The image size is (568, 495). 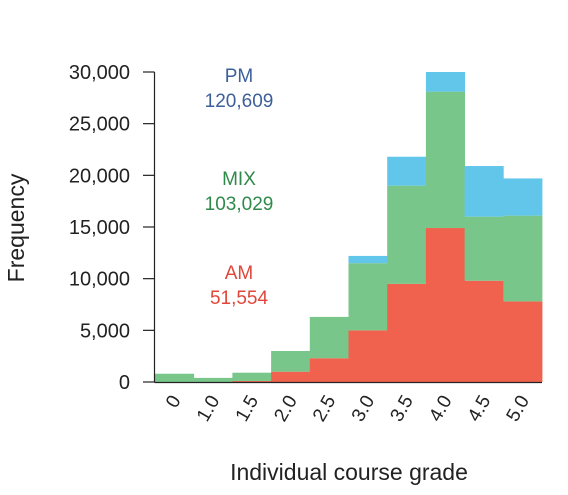 I want to click on annotation-am-total: 51,554, so click(x=239, y=298).